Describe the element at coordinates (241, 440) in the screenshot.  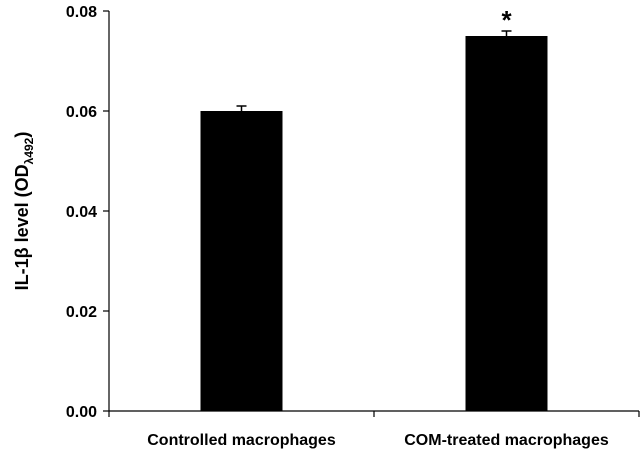
I see `x-category-label: Controlled macrophages` at that location.